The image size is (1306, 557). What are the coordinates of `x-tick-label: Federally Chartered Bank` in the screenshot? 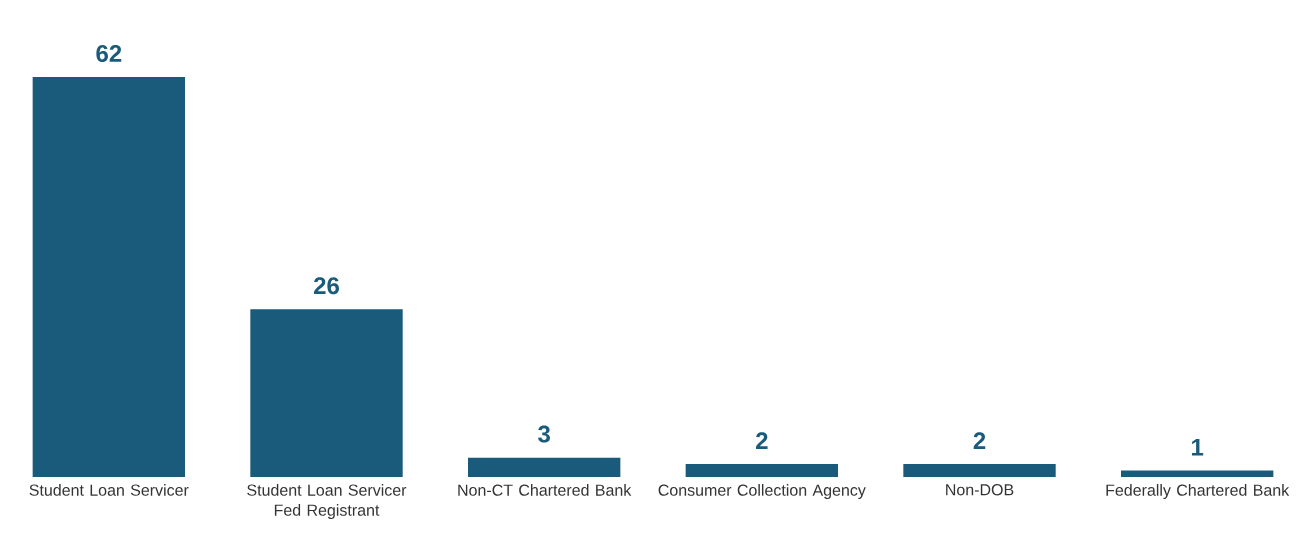 It's located at (1198, 491).